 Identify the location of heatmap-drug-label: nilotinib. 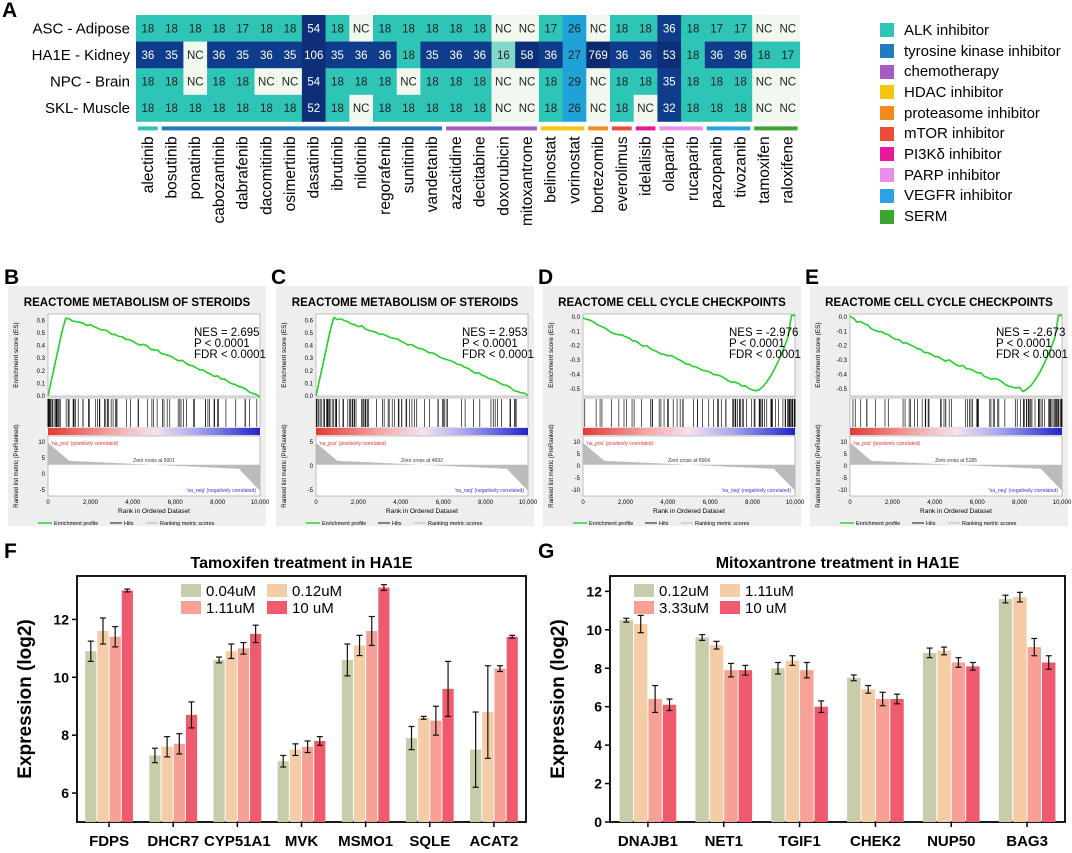
(361, 162).